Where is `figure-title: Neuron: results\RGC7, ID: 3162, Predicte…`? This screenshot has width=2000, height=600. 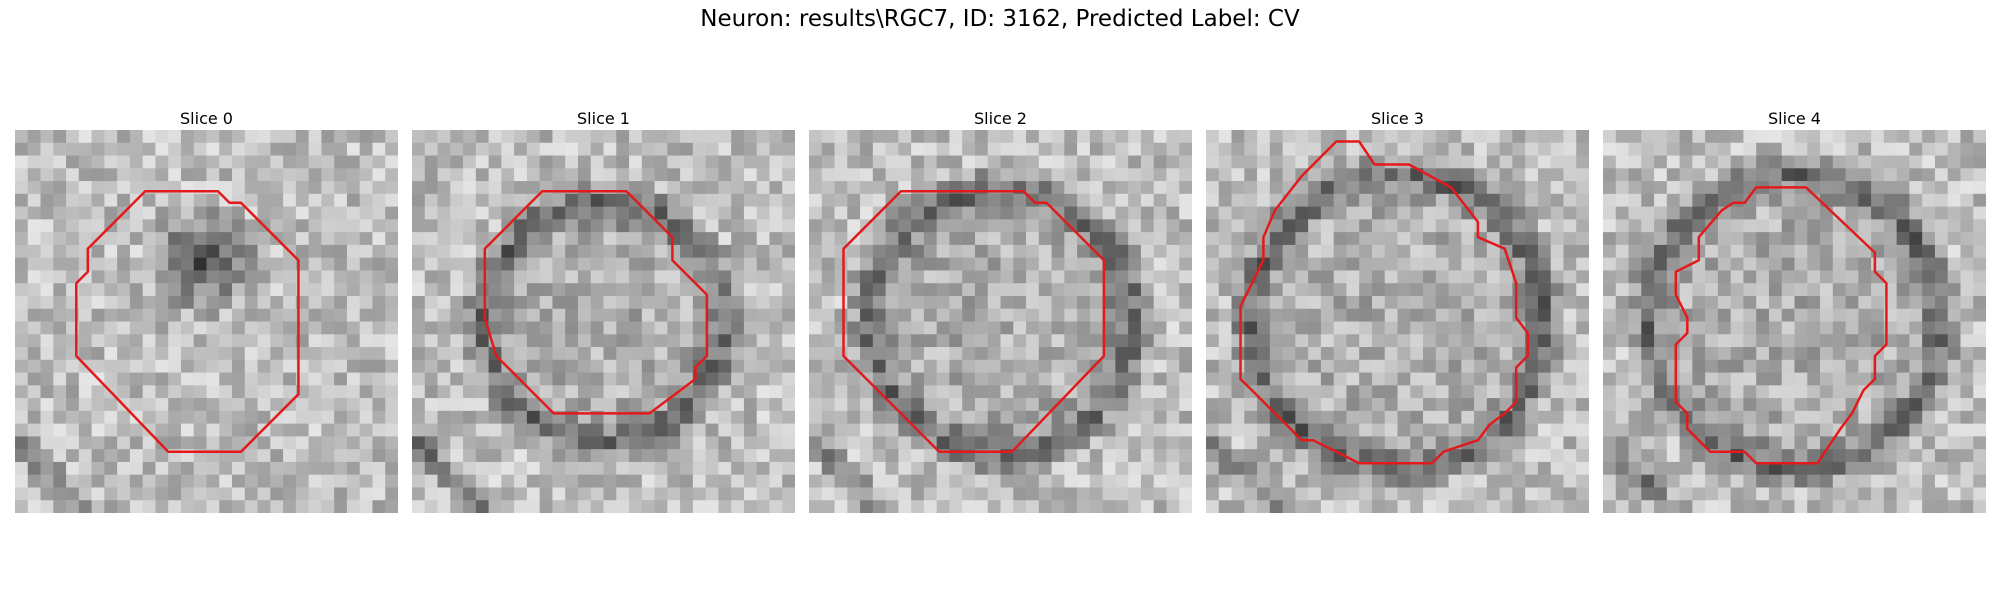
figure-title: Neuron: results\RGC7, ID: 3162, Predicte… is located at coordinates (1000, 19).